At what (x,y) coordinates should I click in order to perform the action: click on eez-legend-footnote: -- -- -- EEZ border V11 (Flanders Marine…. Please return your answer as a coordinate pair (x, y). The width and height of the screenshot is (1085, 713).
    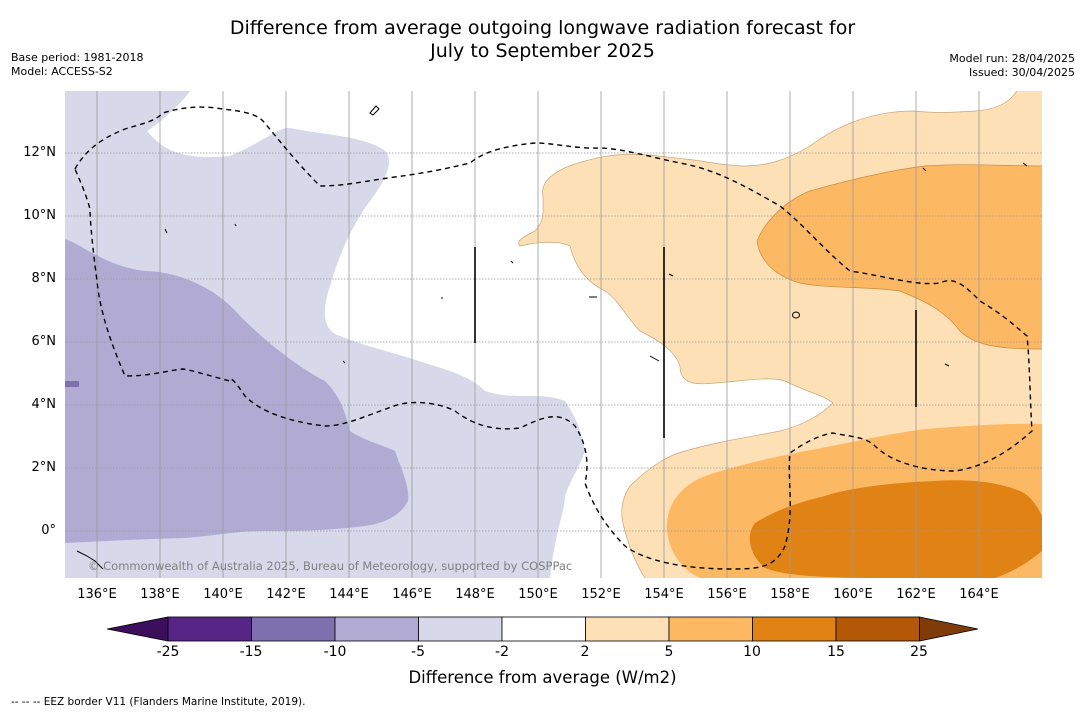
    Looking at the image, I should click on (158, 702).